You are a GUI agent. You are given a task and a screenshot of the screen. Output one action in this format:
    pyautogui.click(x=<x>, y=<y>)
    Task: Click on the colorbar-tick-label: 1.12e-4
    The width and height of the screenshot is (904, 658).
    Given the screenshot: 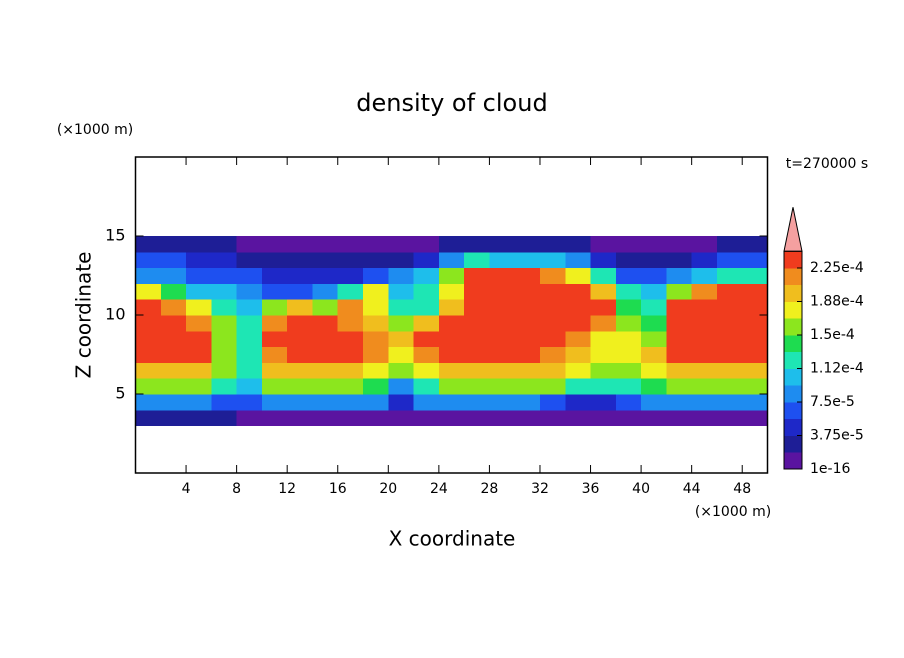 What is the action you would take?
    pyautogui.click(x=837, y=369)
    